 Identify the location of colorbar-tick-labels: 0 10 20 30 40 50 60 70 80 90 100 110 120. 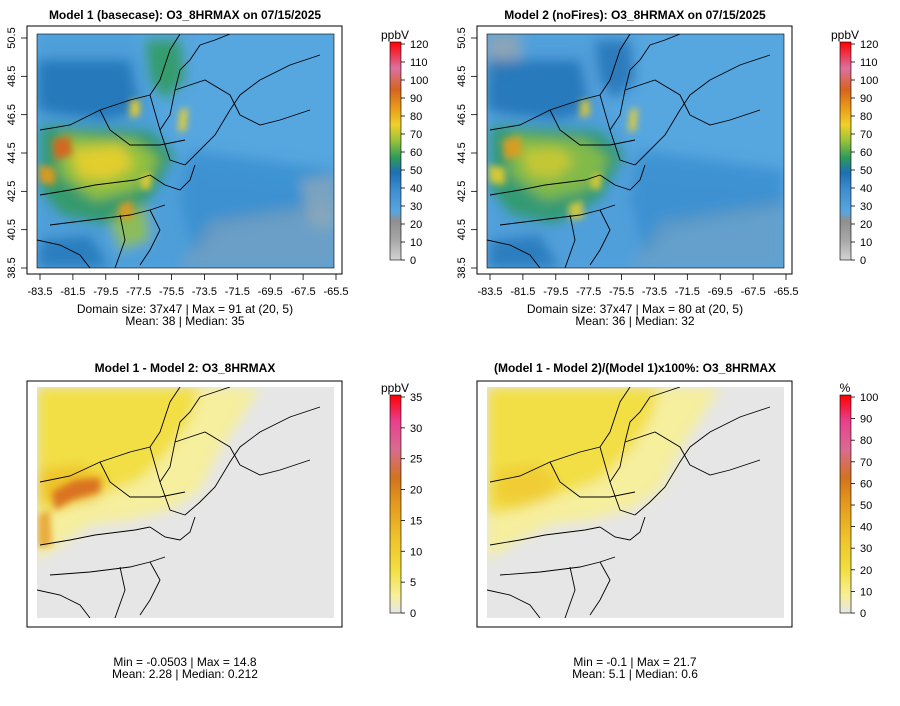
(414, 153).